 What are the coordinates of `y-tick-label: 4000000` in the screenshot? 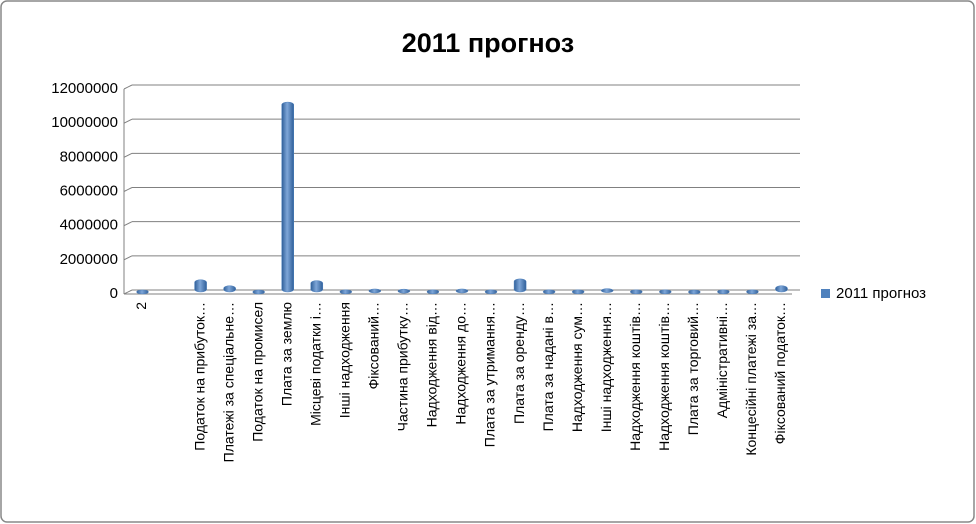 It's located at (89, 225).